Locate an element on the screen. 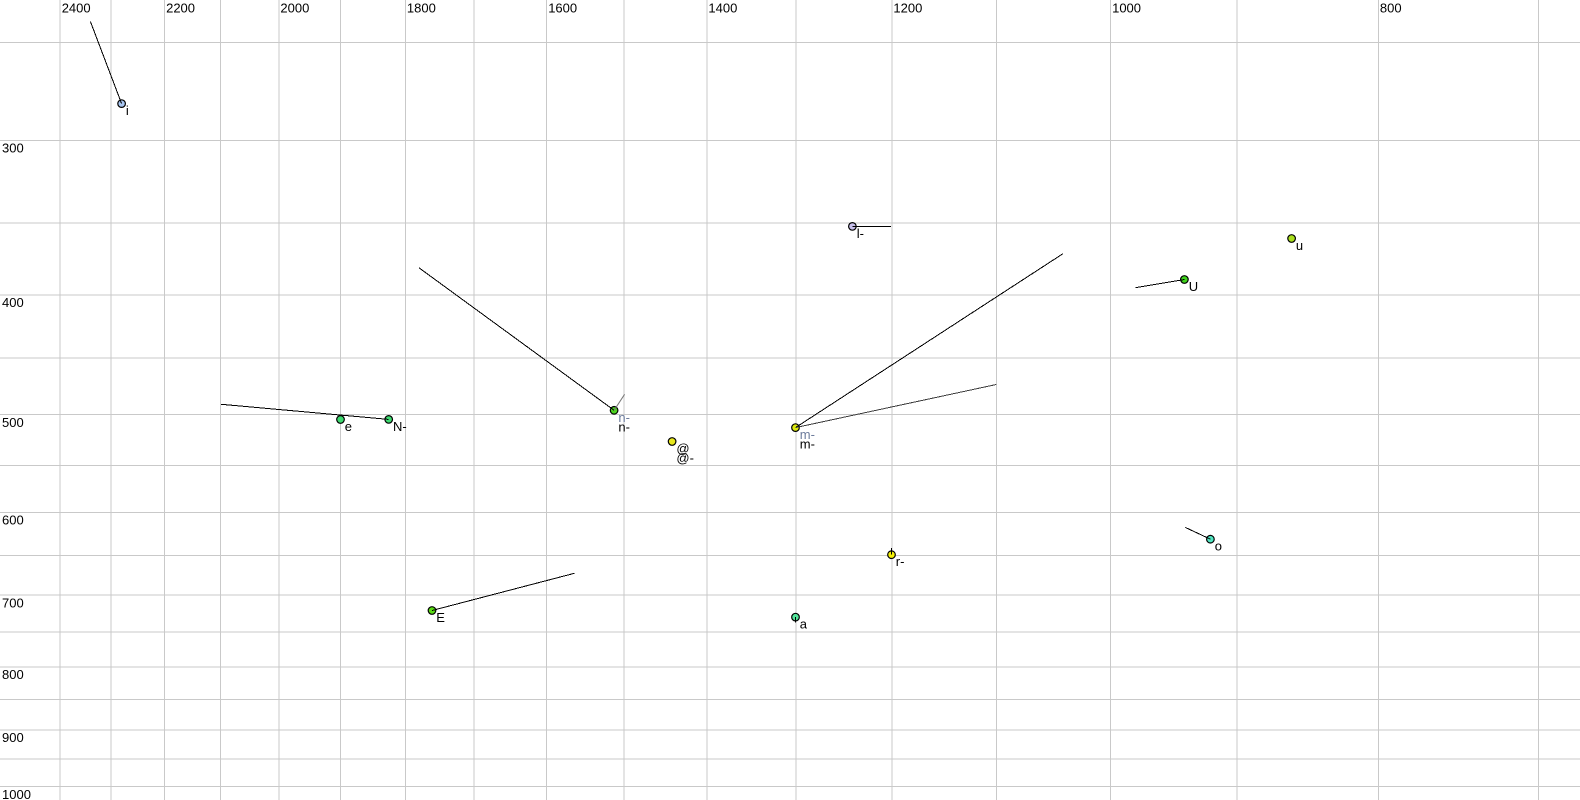 Image resolution: width=1580 pixels, height=800 pixels. svg-text: 2000 is located at coordinates (294, 8).